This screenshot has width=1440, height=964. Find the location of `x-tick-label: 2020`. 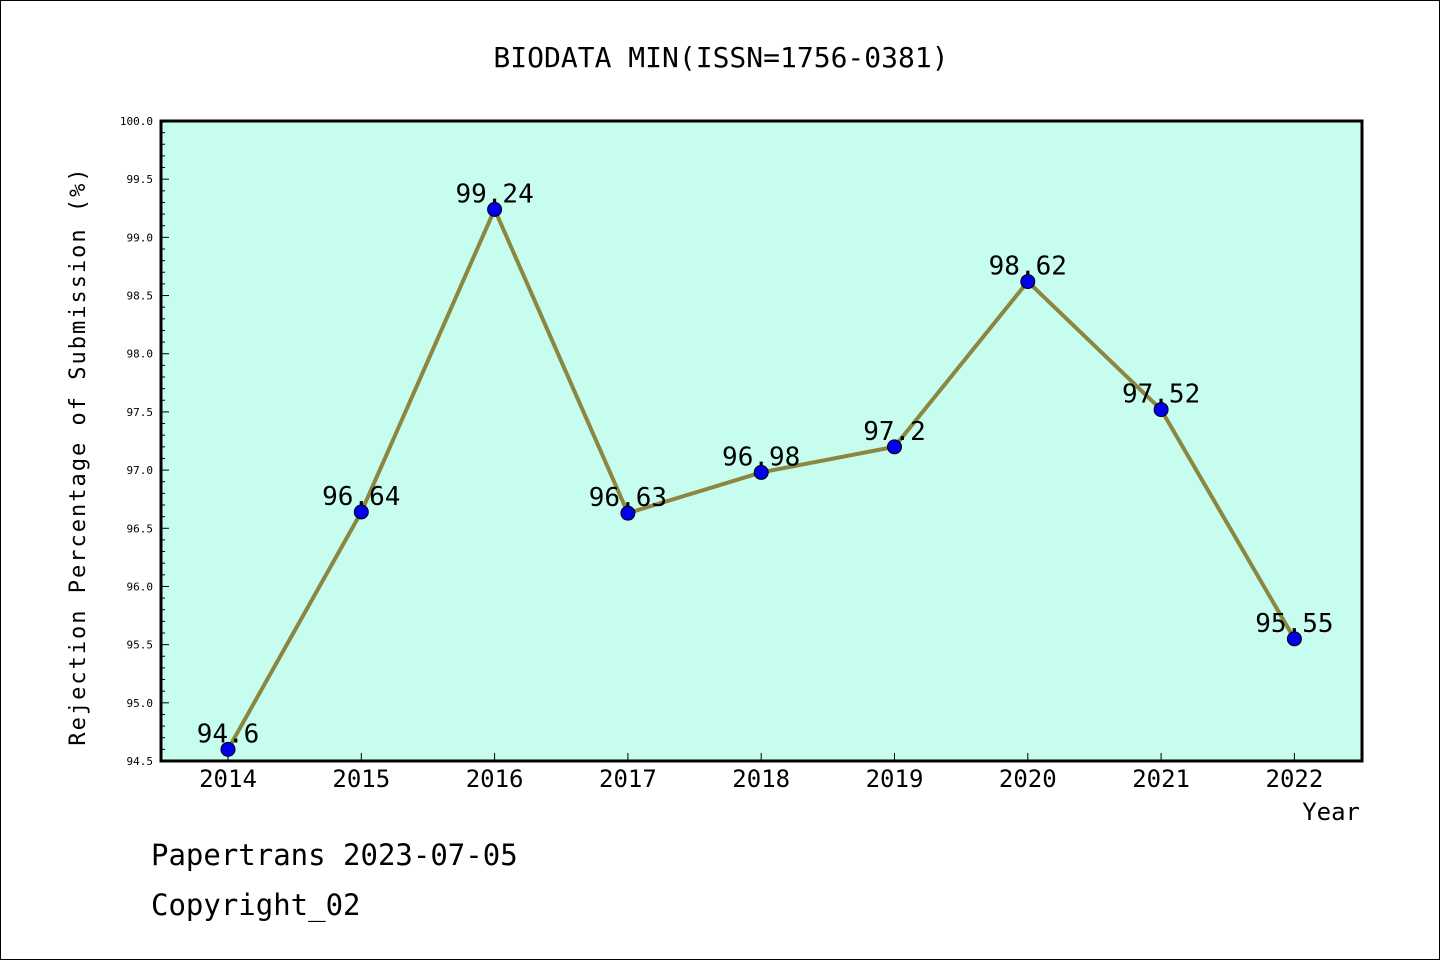

x-tick-label: 2020 is located at coordinates (1028, 779).